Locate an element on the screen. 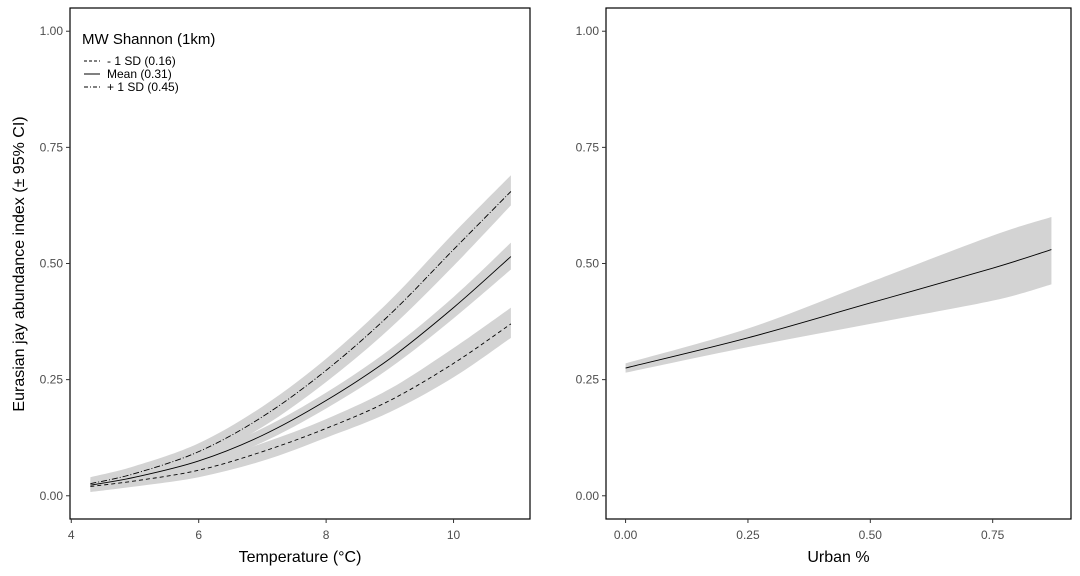 This screenshot has width=1080, height=576. x-axis-label: Urban % is located at coordinates (838, 557).